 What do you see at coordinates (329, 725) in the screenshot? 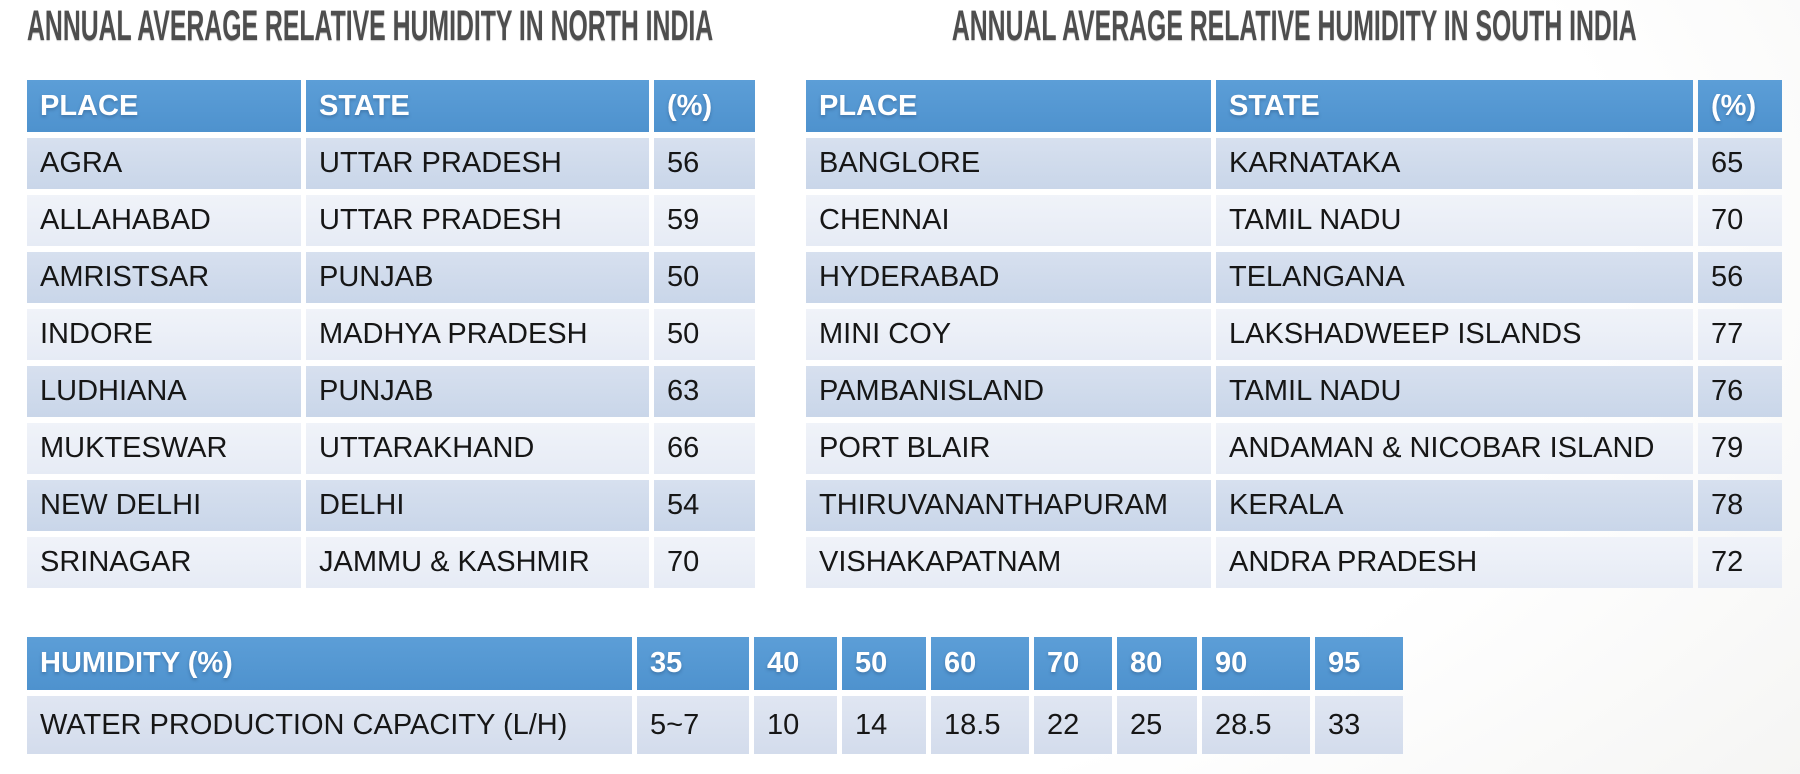
I see `row-header-capacity: WATER PRODUCTION CAPACITY (L/H)` at bounding box center [329, 725].